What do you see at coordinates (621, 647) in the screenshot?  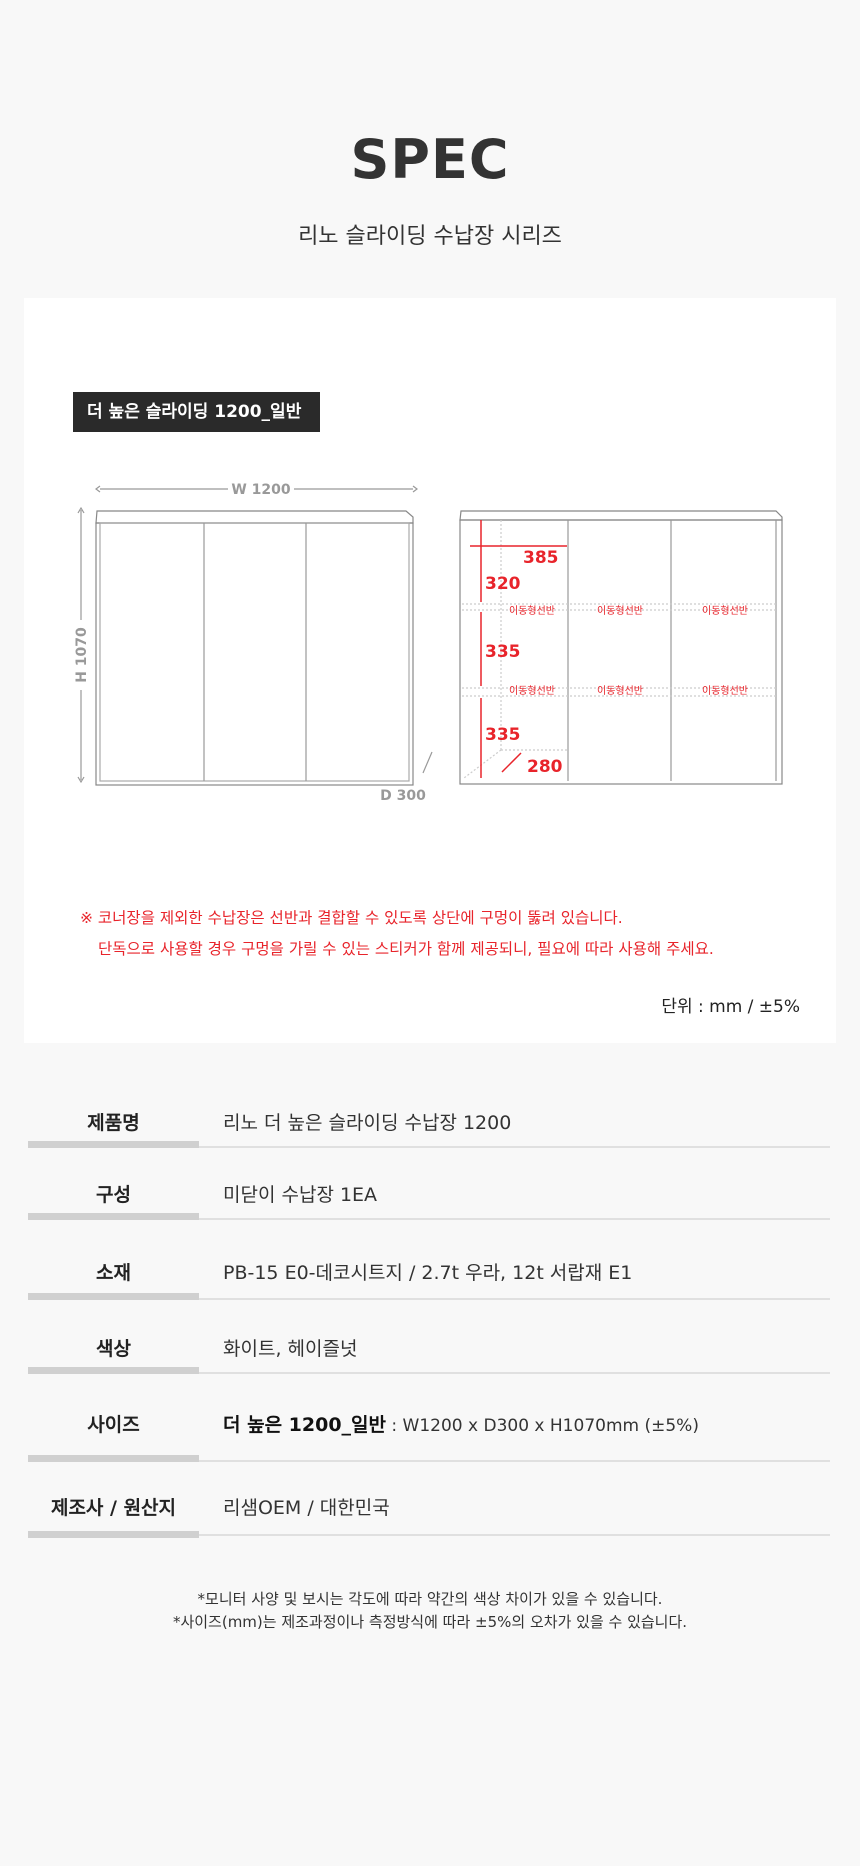 I see `interior-view-drawing` at bounding box center [621, 647].